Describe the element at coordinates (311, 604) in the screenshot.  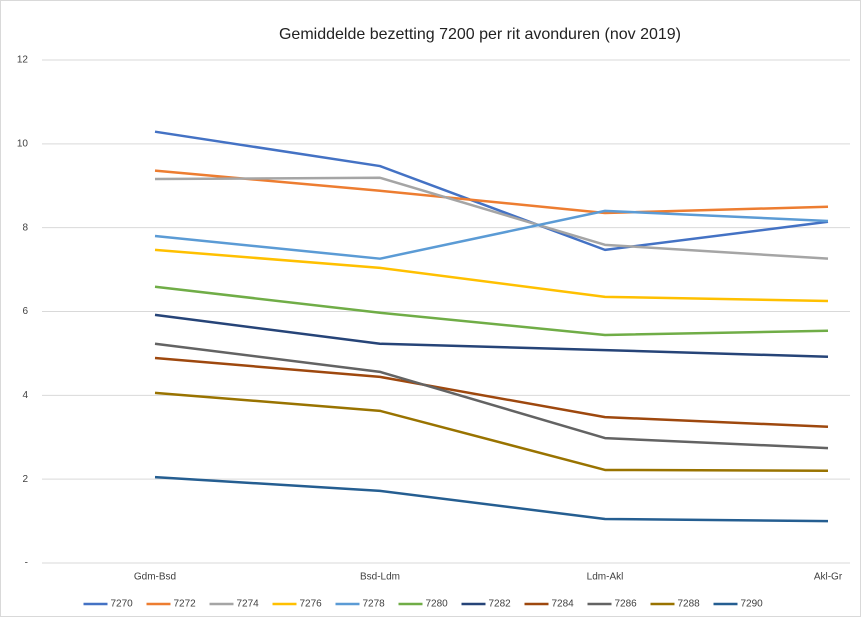
I see `legend-label: 7276` at that location.